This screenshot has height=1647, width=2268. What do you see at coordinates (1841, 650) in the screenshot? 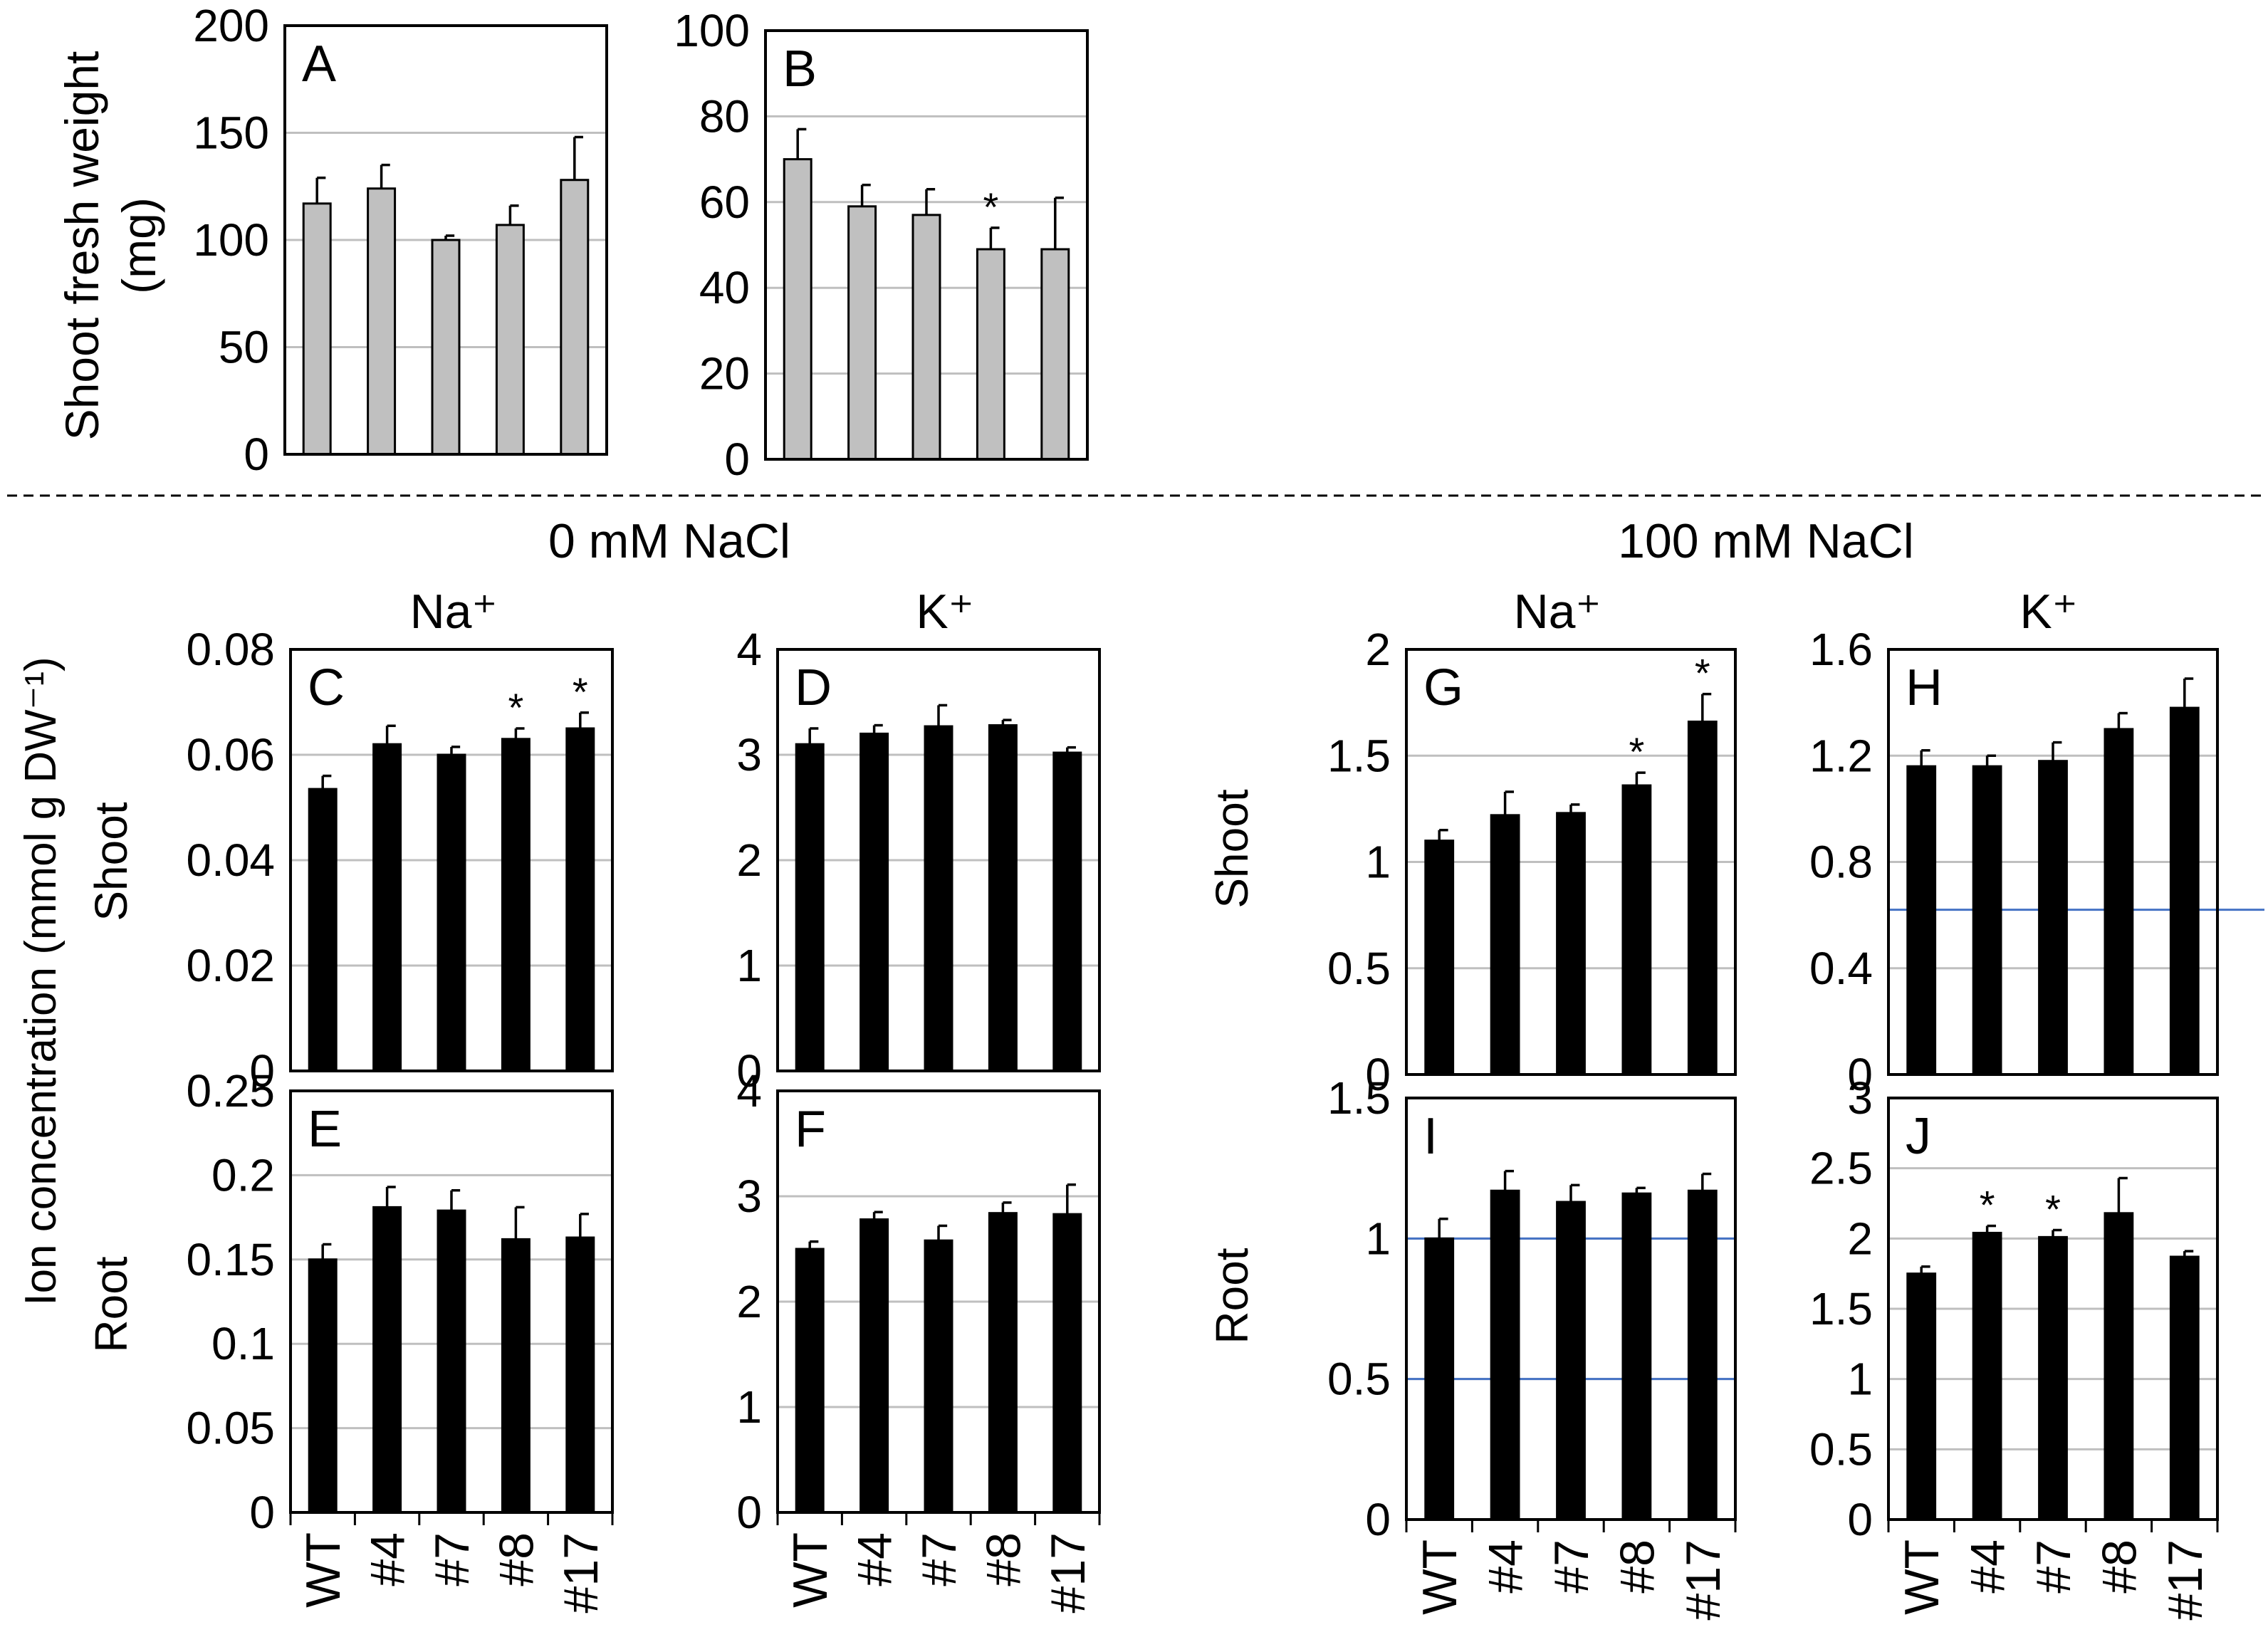
I see `ytick-h: 1.6` at bounding box center [1841, 650].